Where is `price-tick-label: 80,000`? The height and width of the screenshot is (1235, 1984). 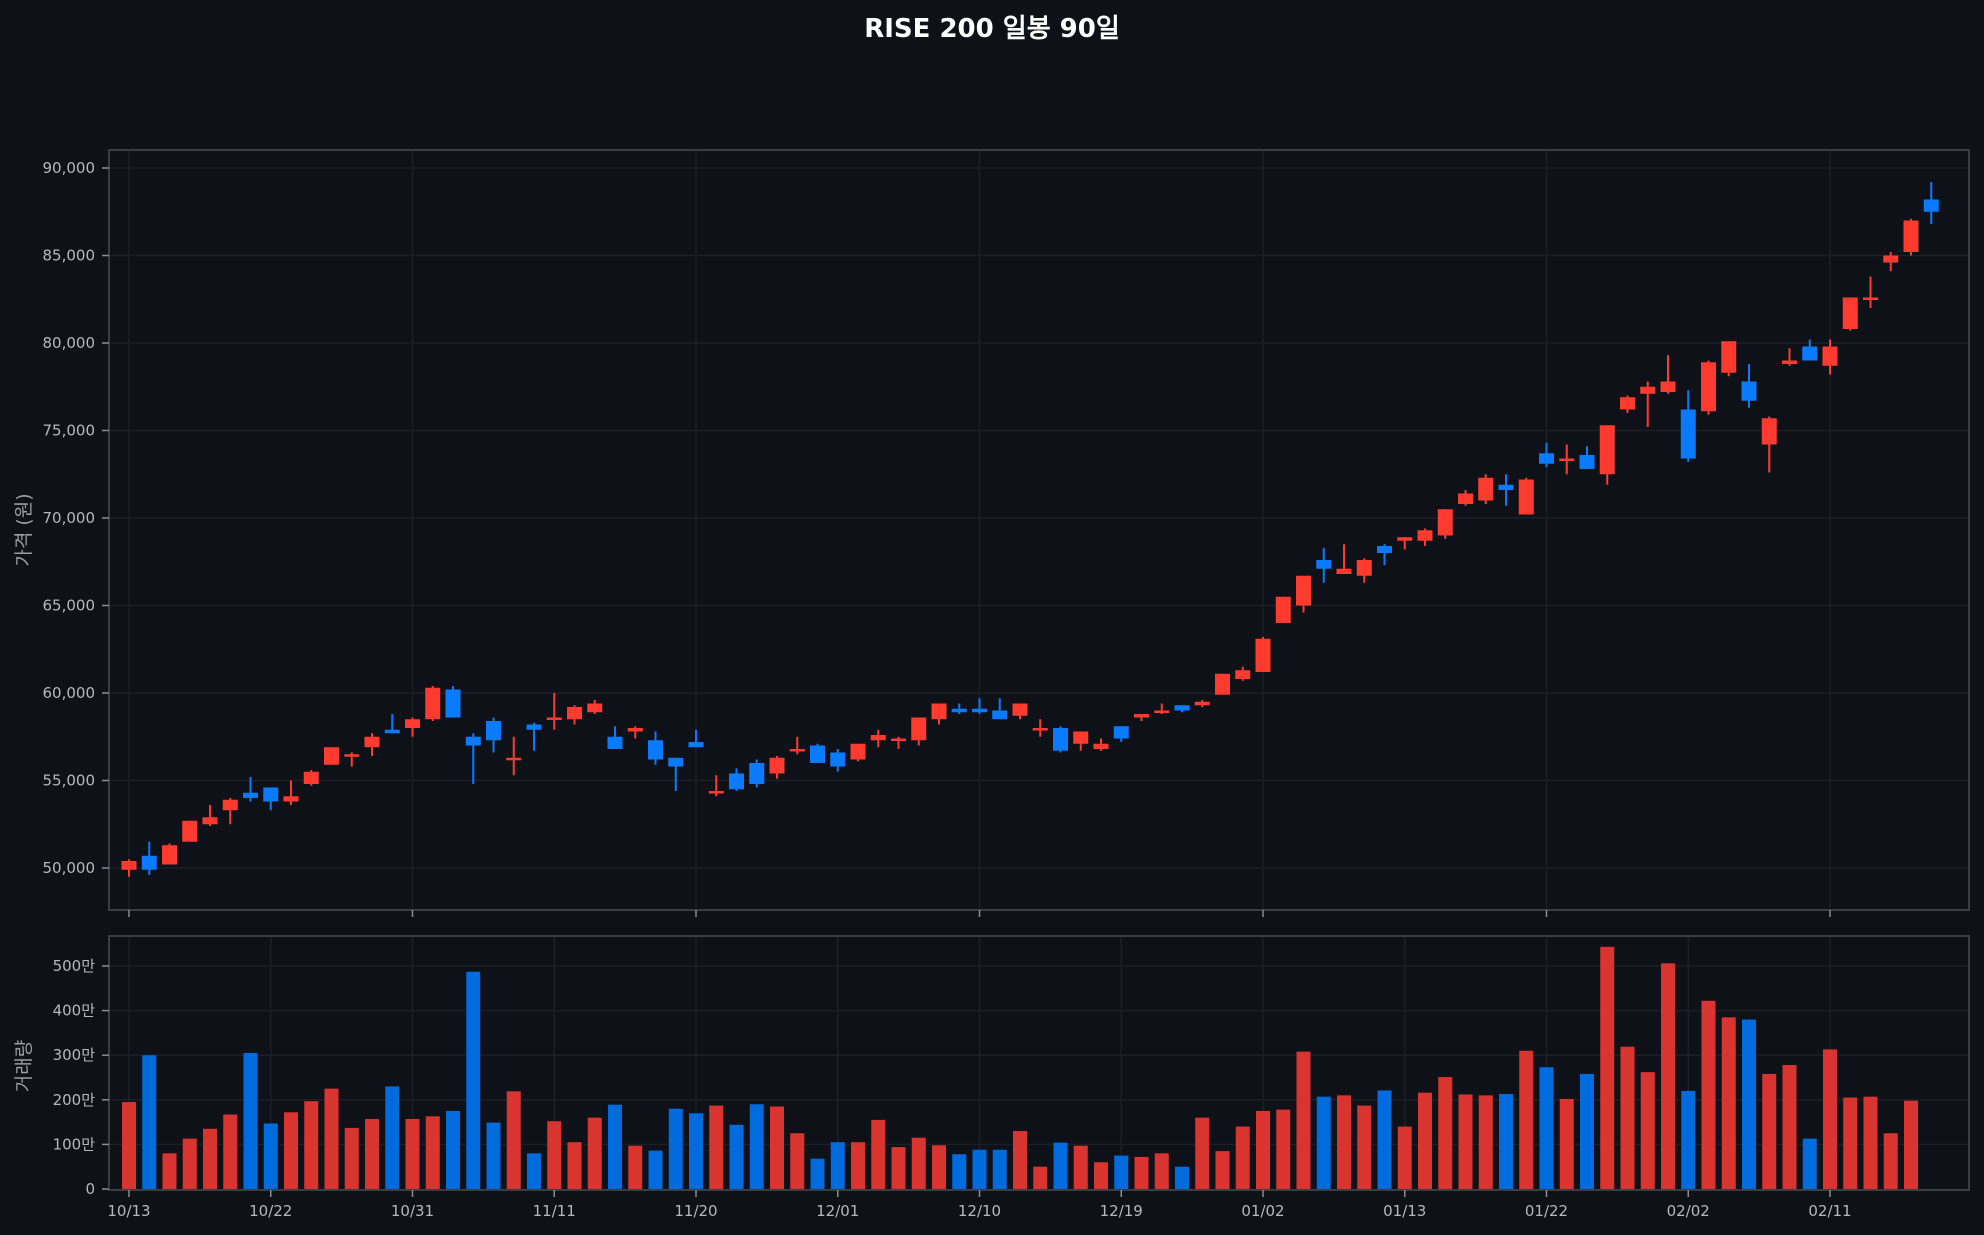
price-tick-label: 80,000 is located at coordinates (69, 343).